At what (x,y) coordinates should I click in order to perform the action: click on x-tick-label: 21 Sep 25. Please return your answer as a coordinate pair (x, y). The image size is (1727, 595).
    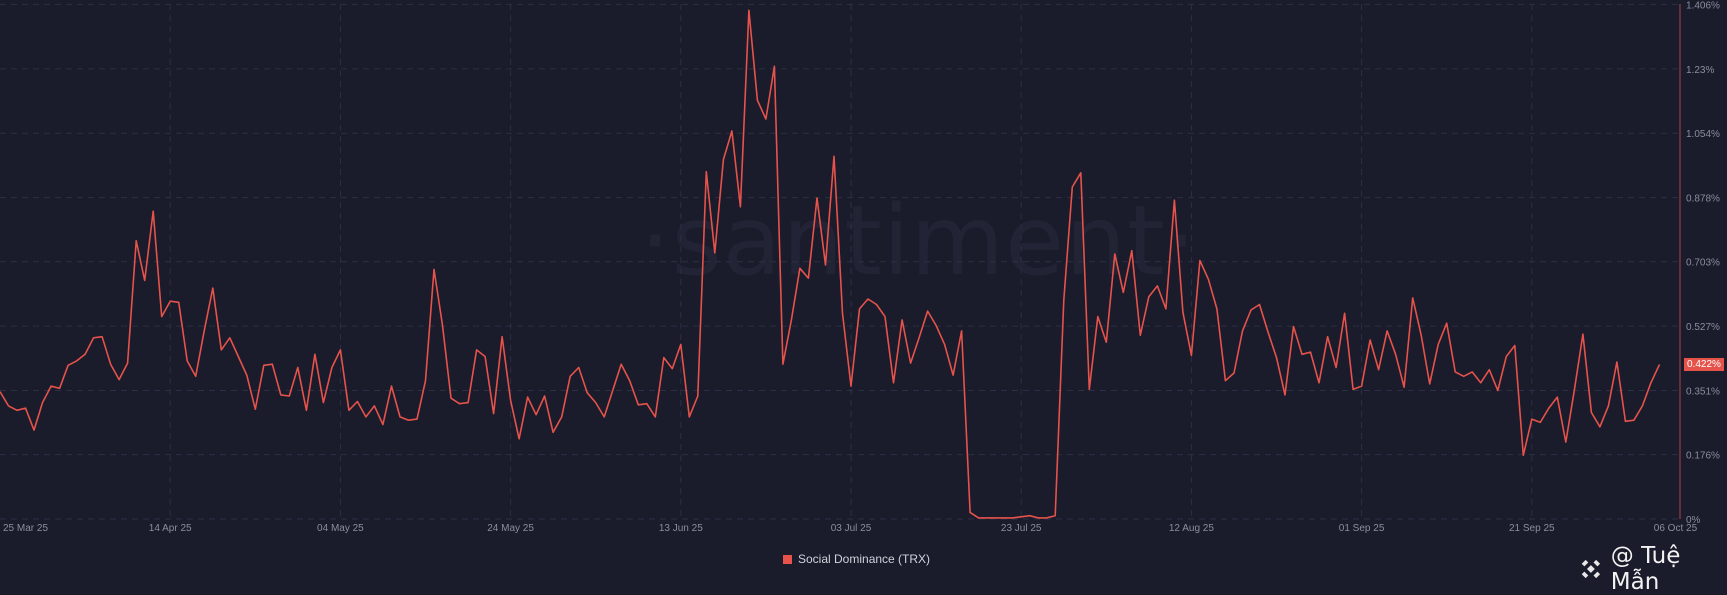
    Looking at the image, I should click on (1532, 528).